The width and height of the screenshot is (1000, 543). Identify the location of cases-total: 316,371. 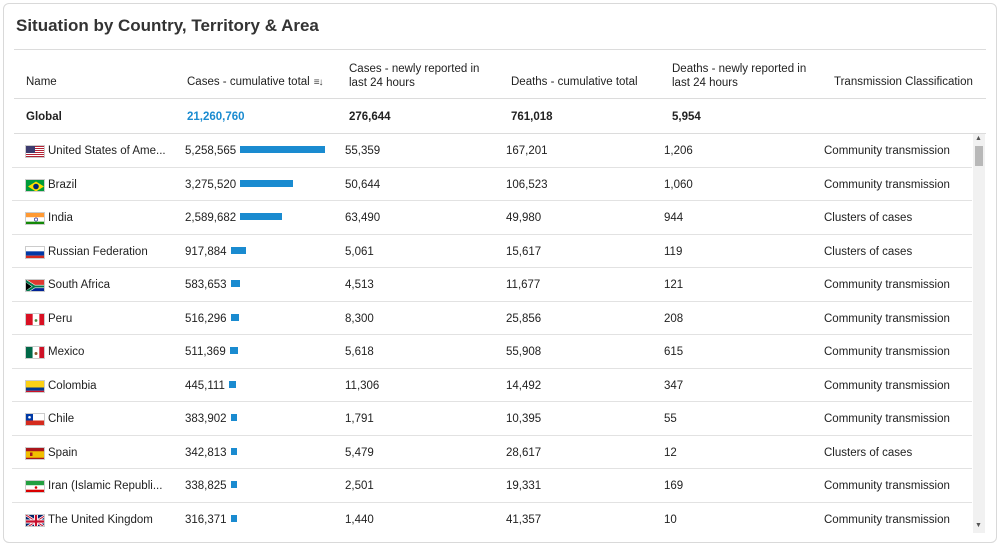
(206, 519).